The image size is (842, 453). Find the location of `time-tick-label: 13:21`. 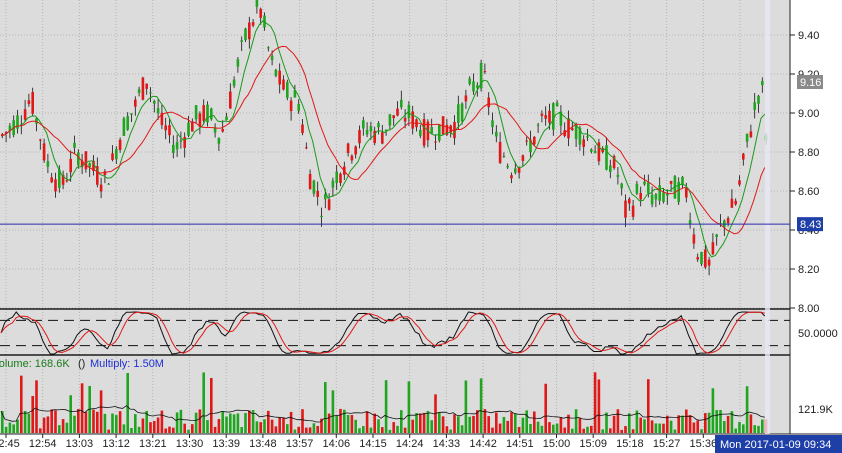

time-tick-label: 13:21 is located at coordinates (153, 444).